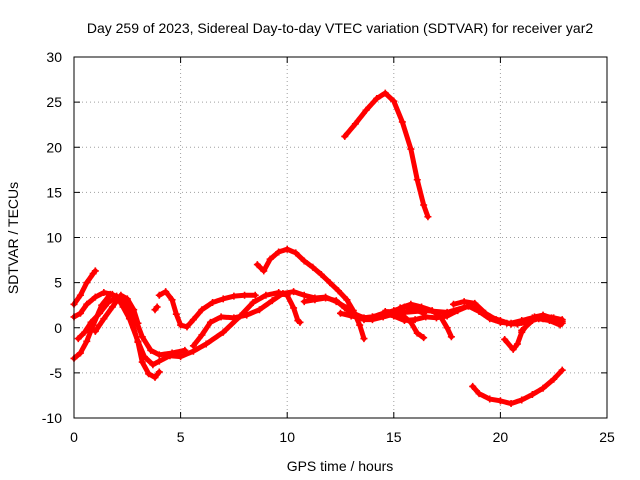 This screenshot has height=480, width=640. I want to click on x-tick-labels: 0 5 10 15 20 25, so click(342, 437).